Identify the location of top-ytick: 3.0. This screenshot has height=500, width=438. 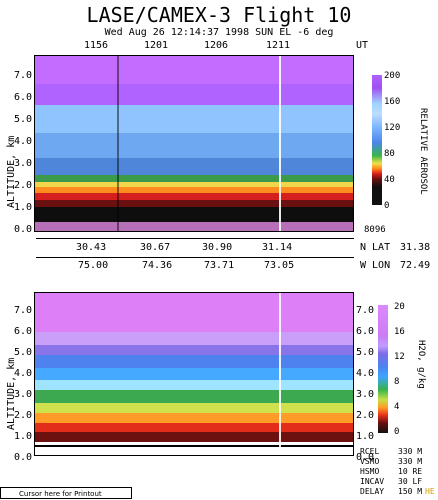
(23, 163).